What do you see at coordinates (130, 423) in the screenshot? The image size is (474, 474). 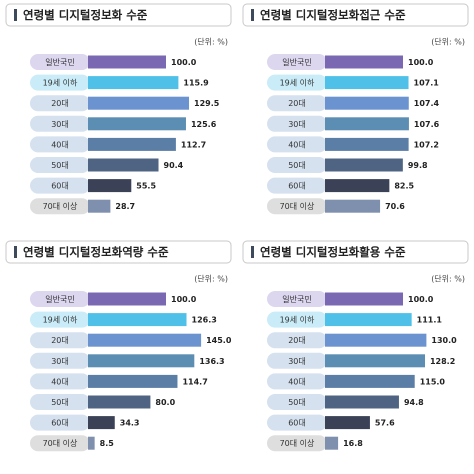 I see `value-label: 34.3` at bounding box center [130, 423].